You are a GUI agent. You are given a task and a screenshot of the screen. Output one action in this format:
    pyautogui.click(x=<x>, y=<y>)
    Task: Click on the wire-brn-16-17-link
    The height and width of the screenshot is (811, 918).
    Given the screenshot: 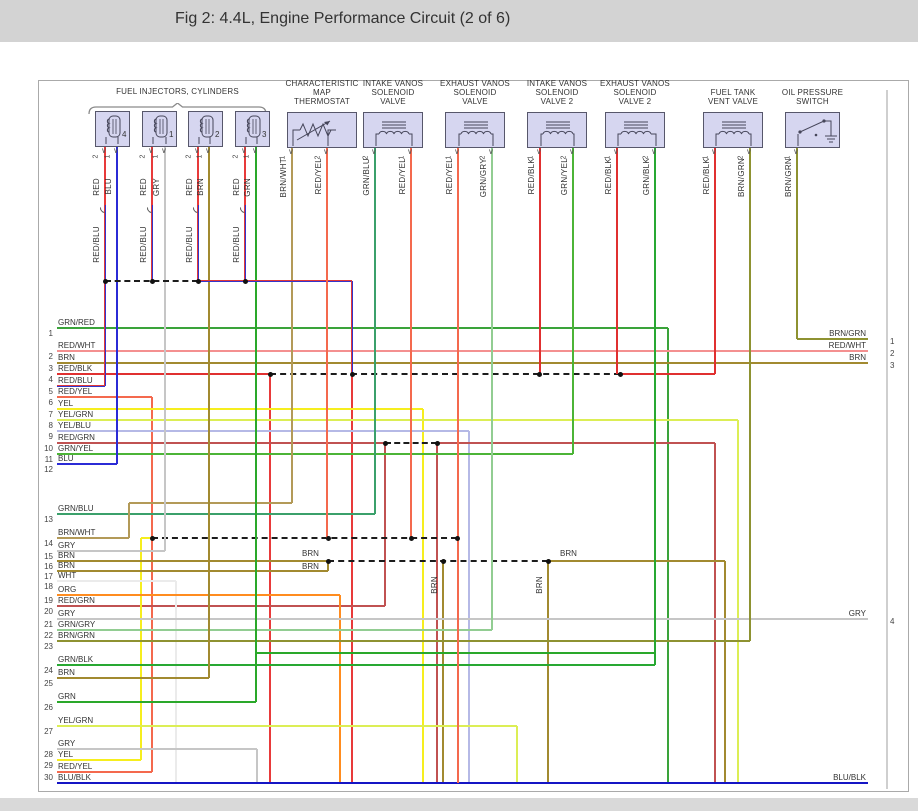 What is the action you would take?
    pyautogui.click(x=328, y=566)
    